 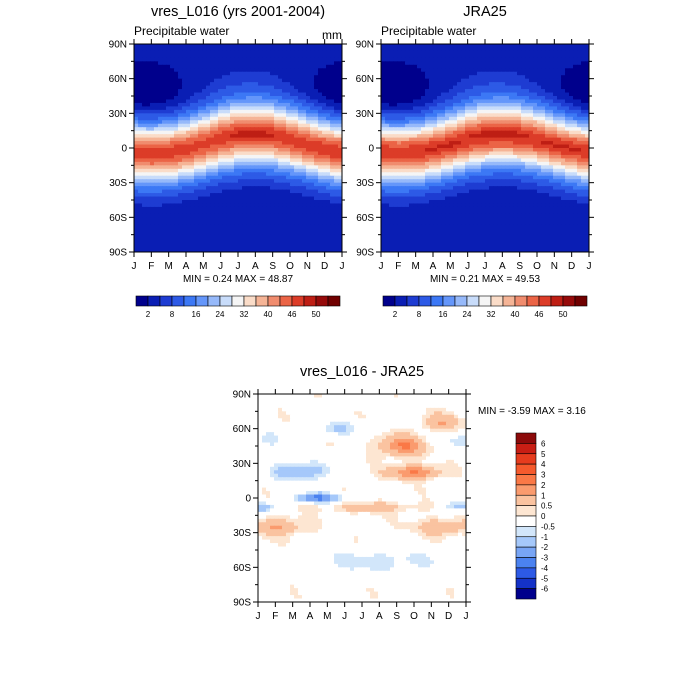 I want to click on colorbar-swatch, so click(x=298, y=301).